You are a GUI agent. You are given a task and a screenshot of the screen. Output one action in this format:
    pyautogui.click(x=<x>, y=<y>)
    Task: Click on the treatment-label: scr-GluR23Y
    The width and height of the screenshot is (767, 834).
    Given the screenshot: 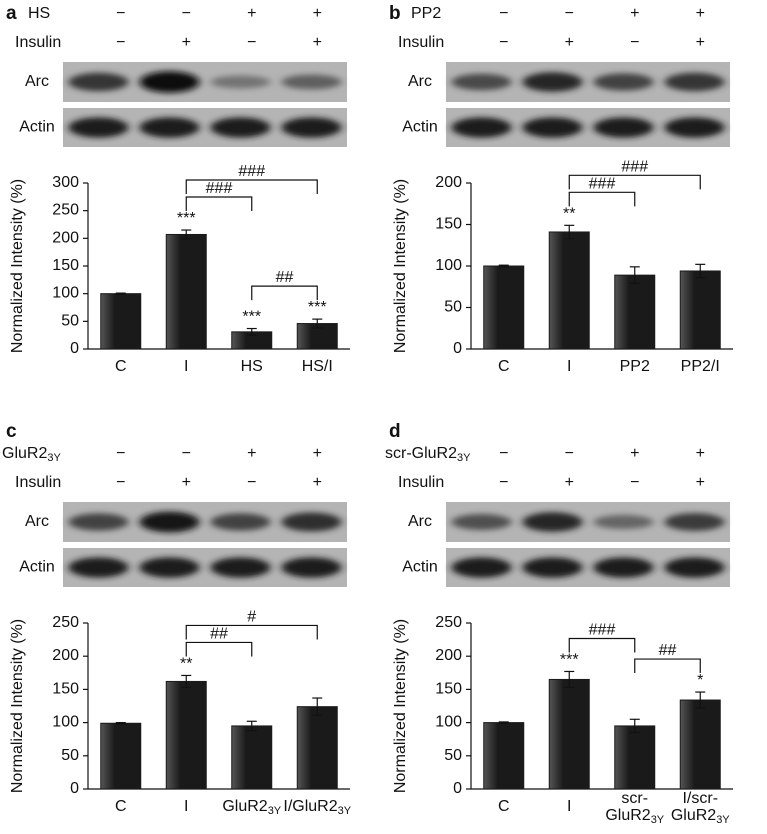 What is the action you would take?
    pyautogui.click(x=428, y=454)
    